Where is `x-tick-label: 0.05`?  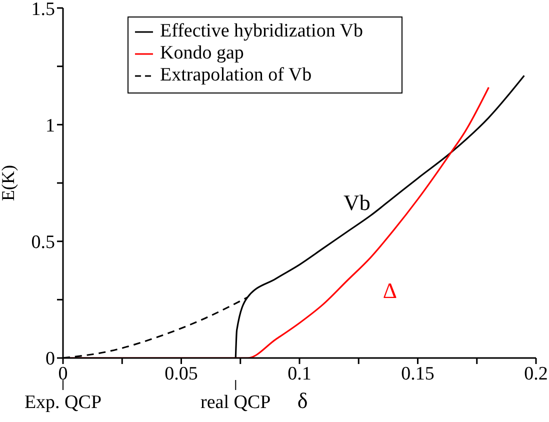 x-tick-label: 0.05 is located at coordinates (181, 373).